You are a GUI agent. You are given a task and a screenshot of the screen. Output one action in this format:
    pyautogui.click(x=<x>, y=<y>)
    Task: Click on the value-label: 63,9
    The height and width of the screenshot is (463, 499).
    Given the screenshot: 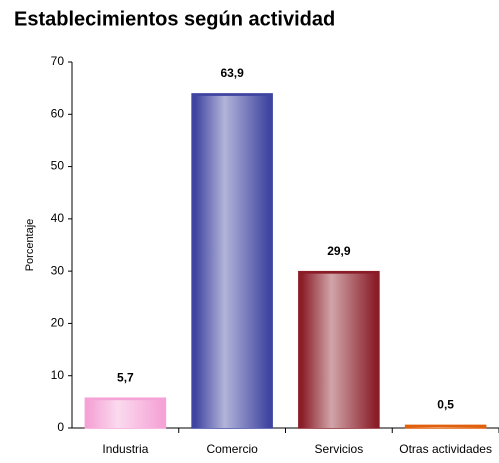 What is the action you would take?
    pyautogui.click(x=232, y=73)
    